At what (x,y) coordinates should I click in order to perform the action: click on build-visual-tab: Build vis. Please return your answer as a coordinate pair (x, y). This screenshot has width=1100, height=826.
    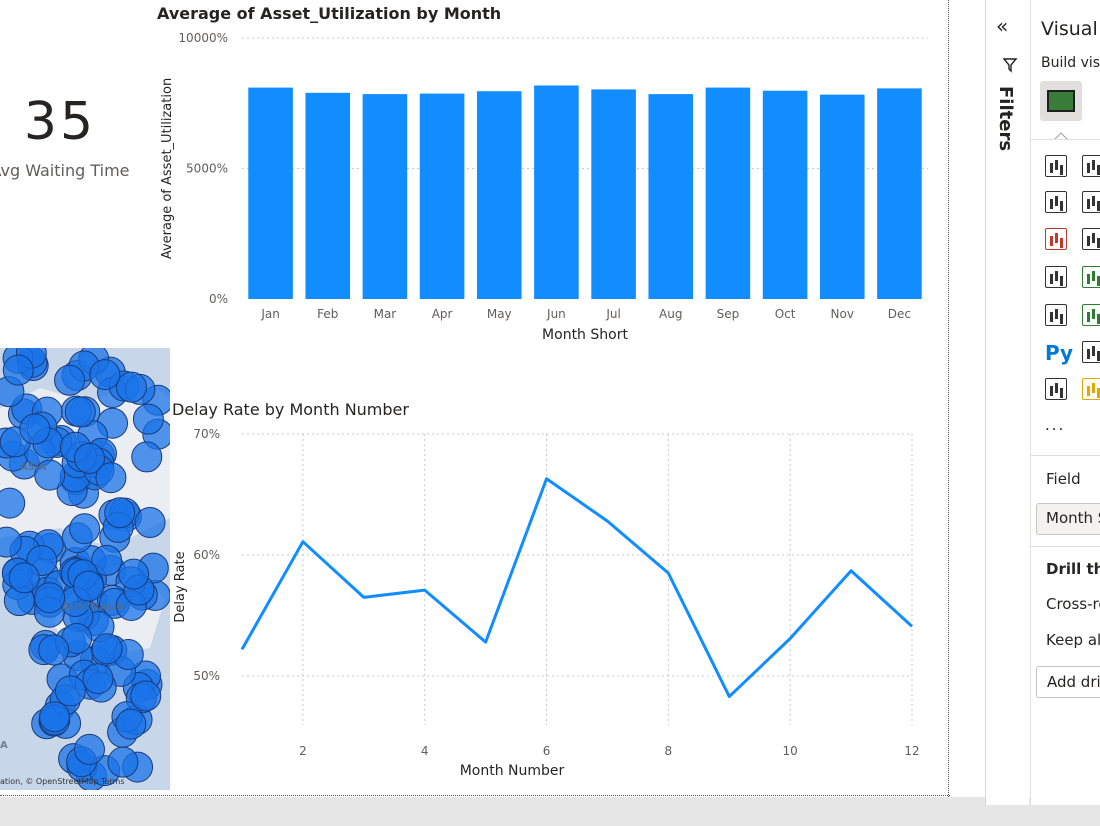
    Looking at the image, I should click on (1070, 63).